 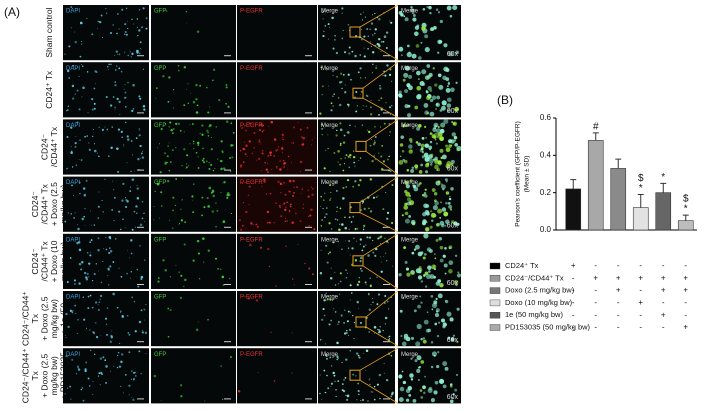 I want to click on micrograph, so click(x=429, y=33).